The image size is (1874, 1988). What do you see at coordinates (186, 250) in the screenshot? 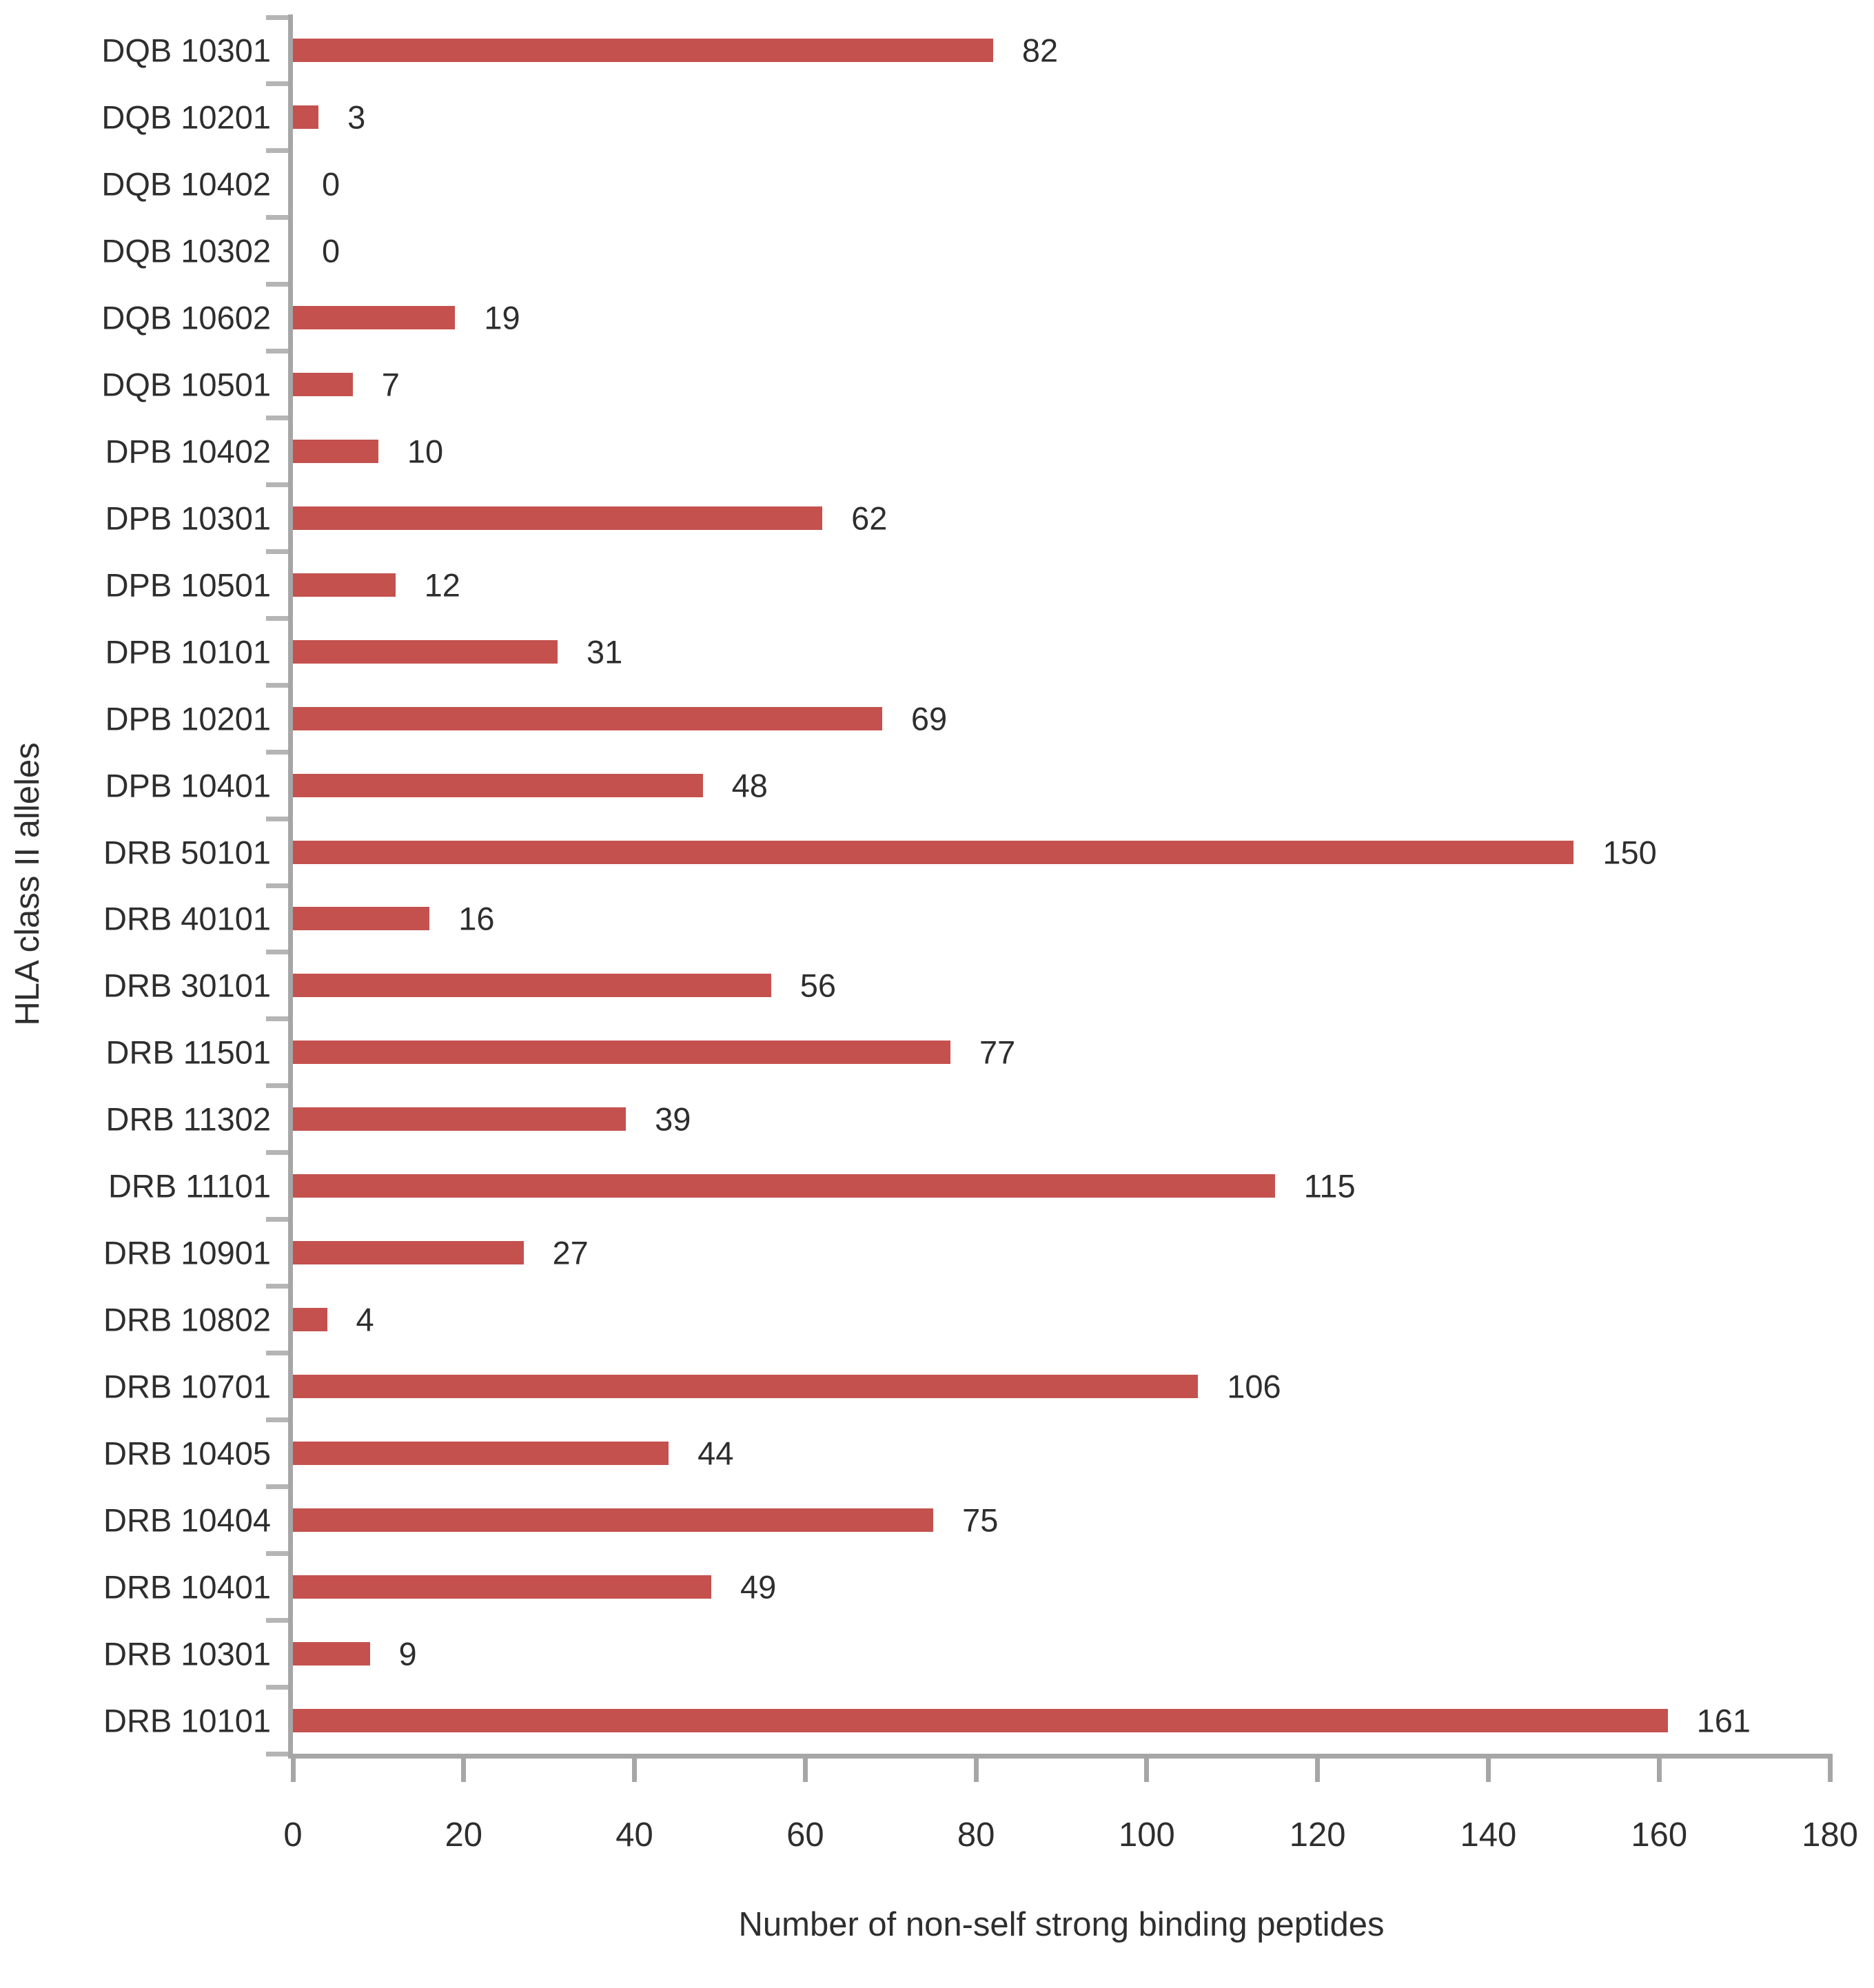
I see `category-label: DQB 10302` at bounding box center [186, 250].